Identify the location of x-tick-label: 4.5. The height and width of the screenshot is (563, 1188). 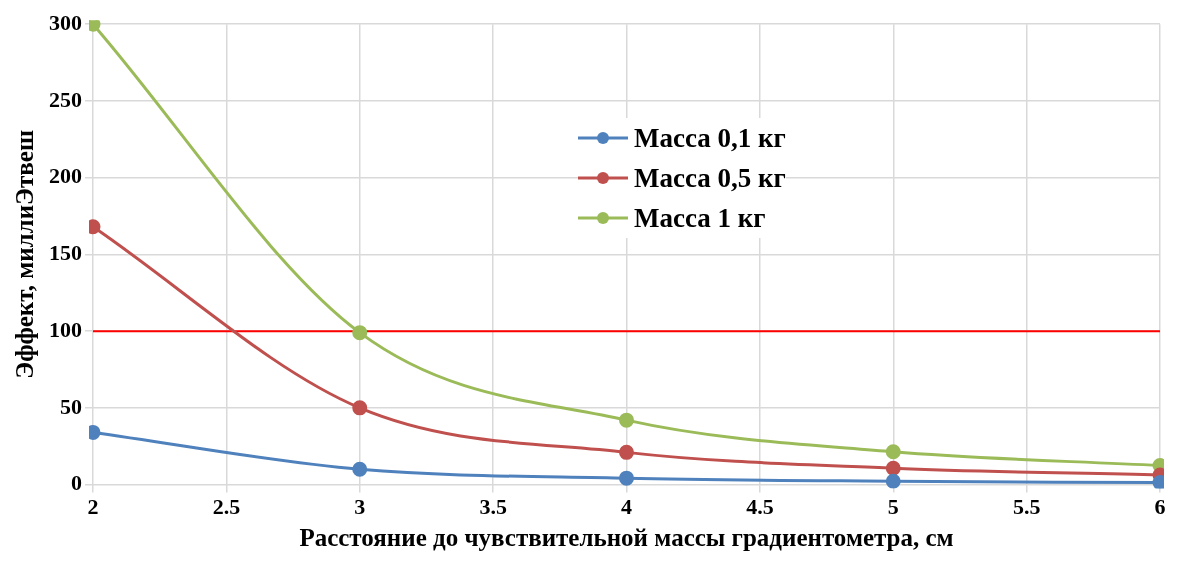
(760, 507).